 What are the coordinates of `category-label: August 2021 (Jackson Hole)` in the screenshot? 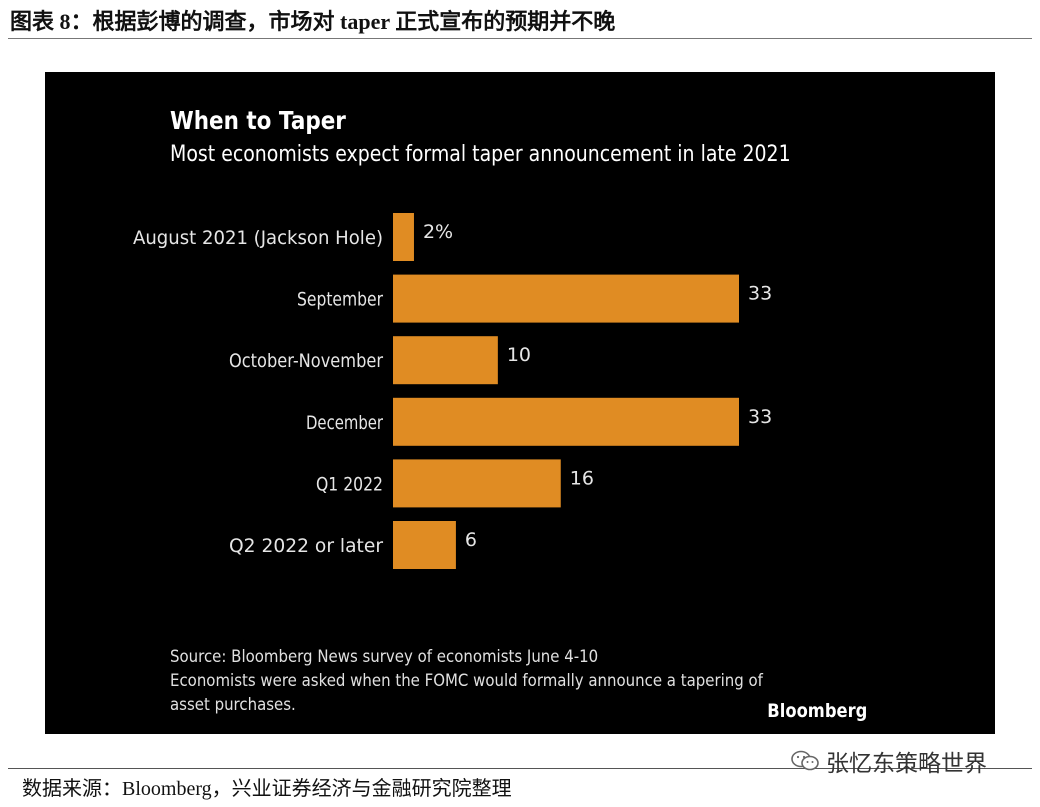 It's located at (258, 238).